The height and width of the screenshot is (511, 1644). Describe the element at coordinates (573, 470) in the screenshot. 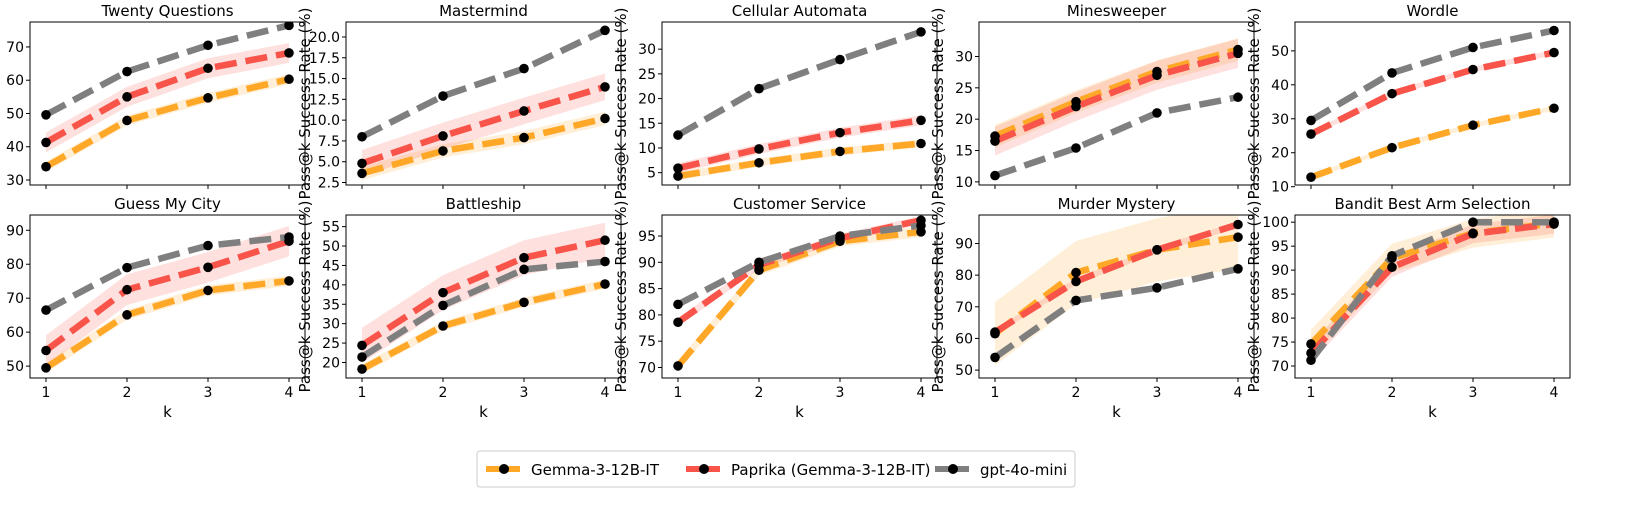

I see `legend-entry-gemma: Gemma-3-12B-IT` at that location.